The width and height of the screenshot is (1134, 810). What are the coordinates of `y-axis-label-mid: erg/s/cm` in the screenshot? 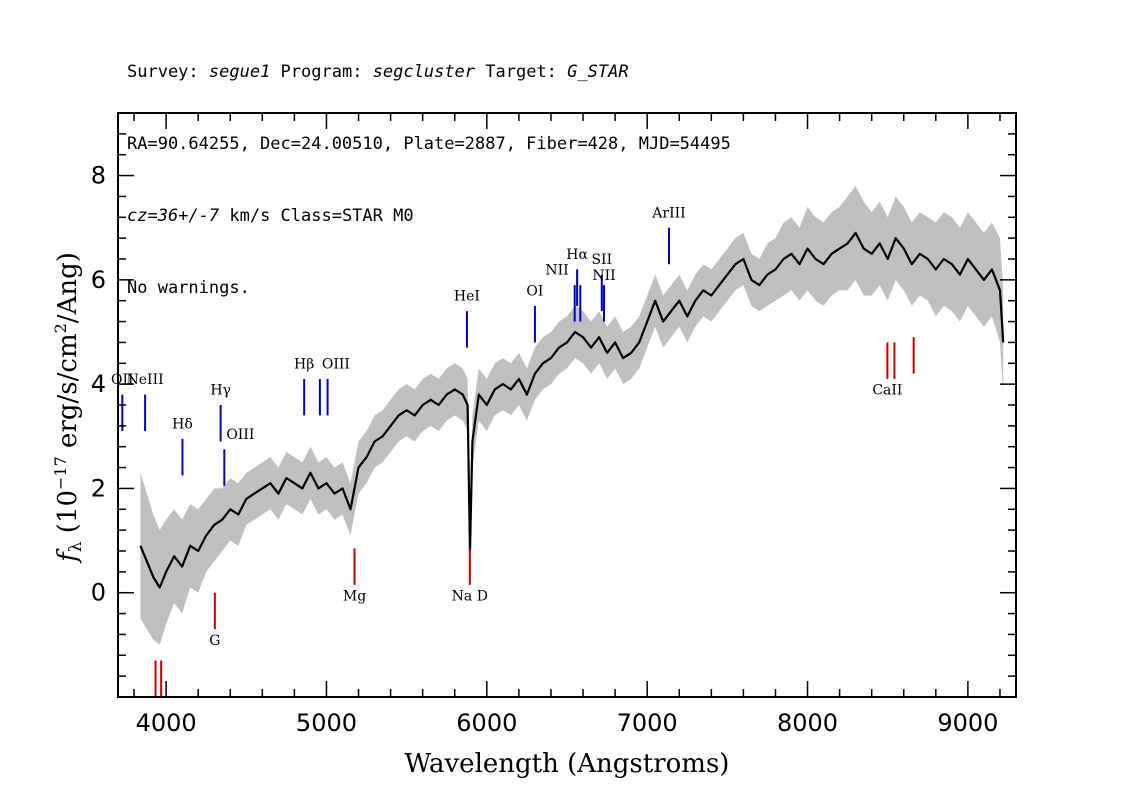 It's located at (68, 394).